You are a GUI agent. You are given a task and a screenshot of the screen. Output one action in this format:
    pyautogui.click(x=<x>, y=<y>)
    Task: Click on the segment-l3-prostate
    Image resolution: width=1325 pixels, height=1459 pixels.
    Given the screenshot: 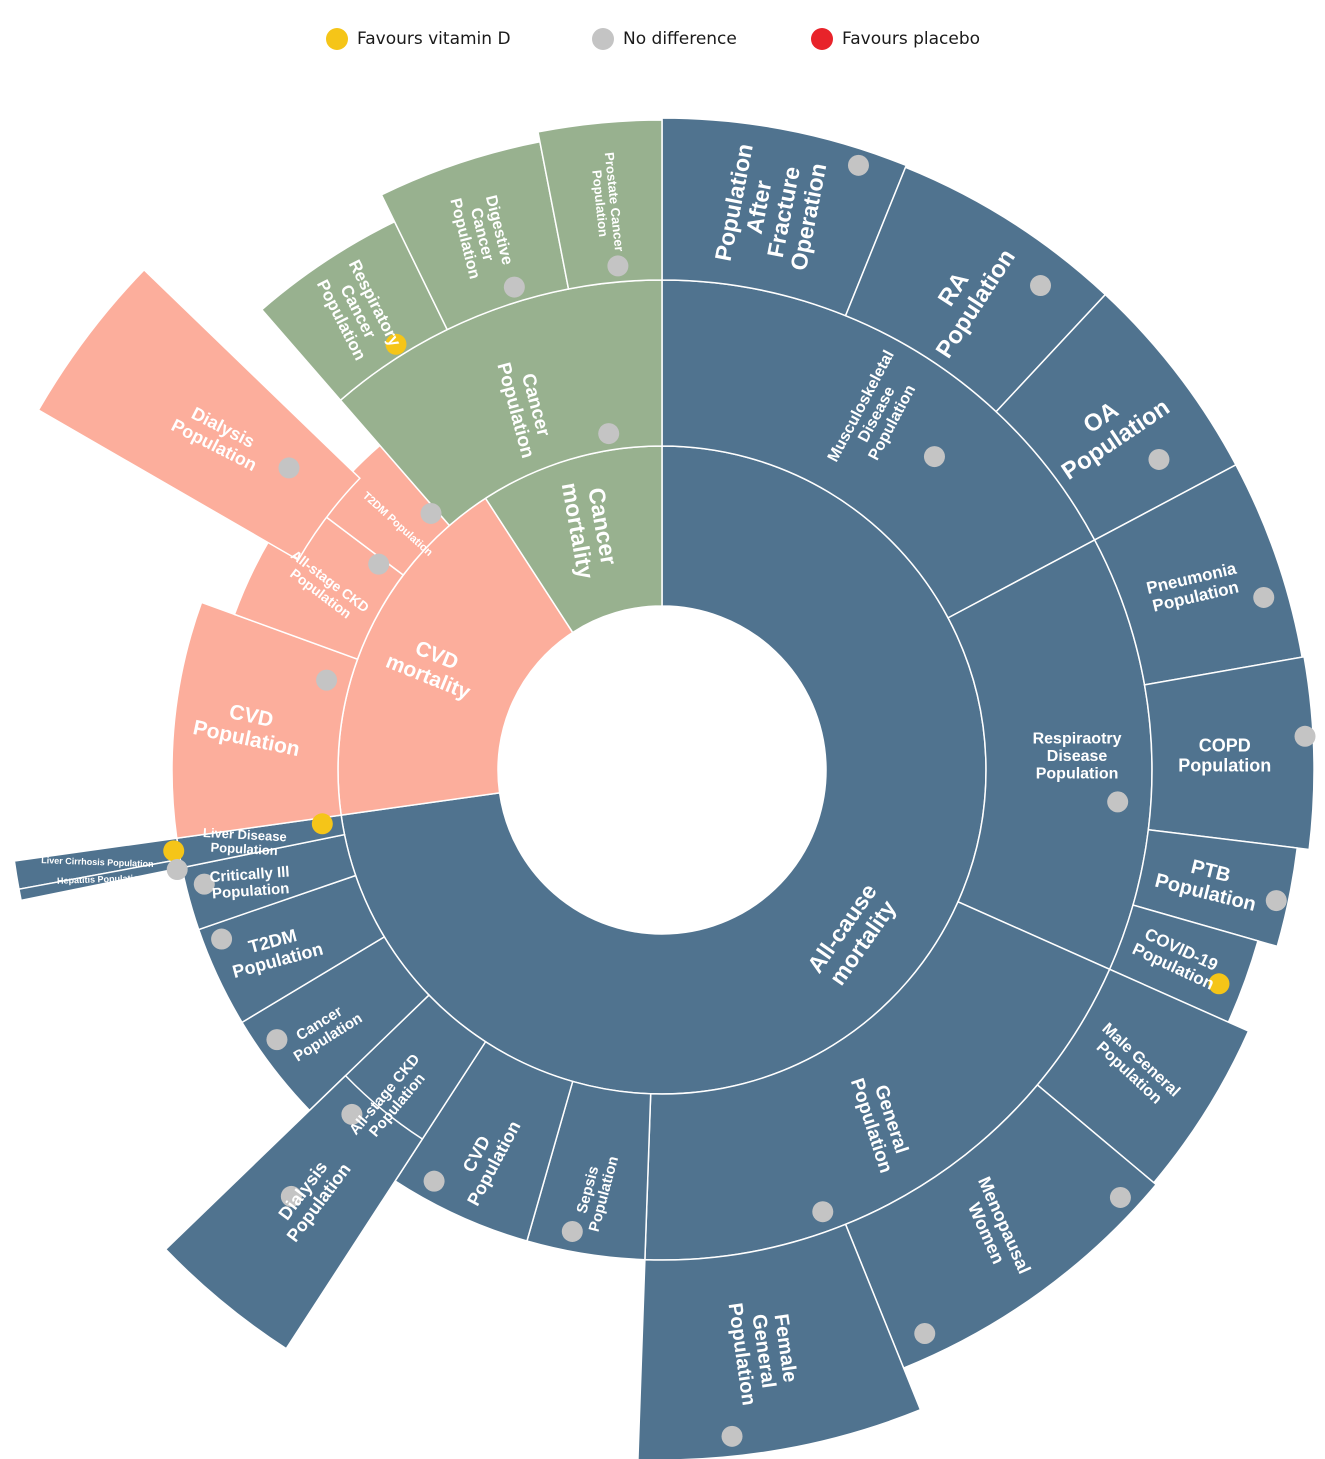 What is the action you would take?
    pyautogui.click(x=600, y=204)
    